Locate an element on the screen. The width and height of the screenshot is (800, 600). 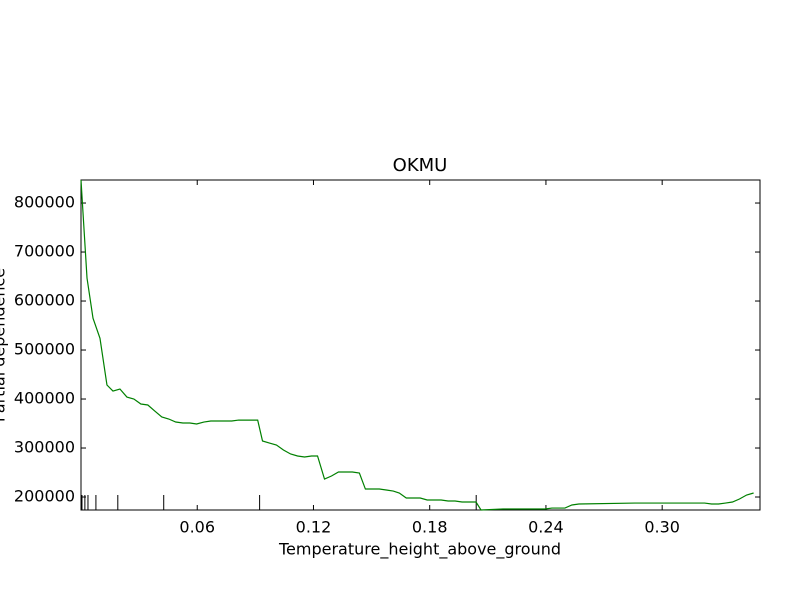
x-tick-label: 0.12 is located at coordinates (314, 527).